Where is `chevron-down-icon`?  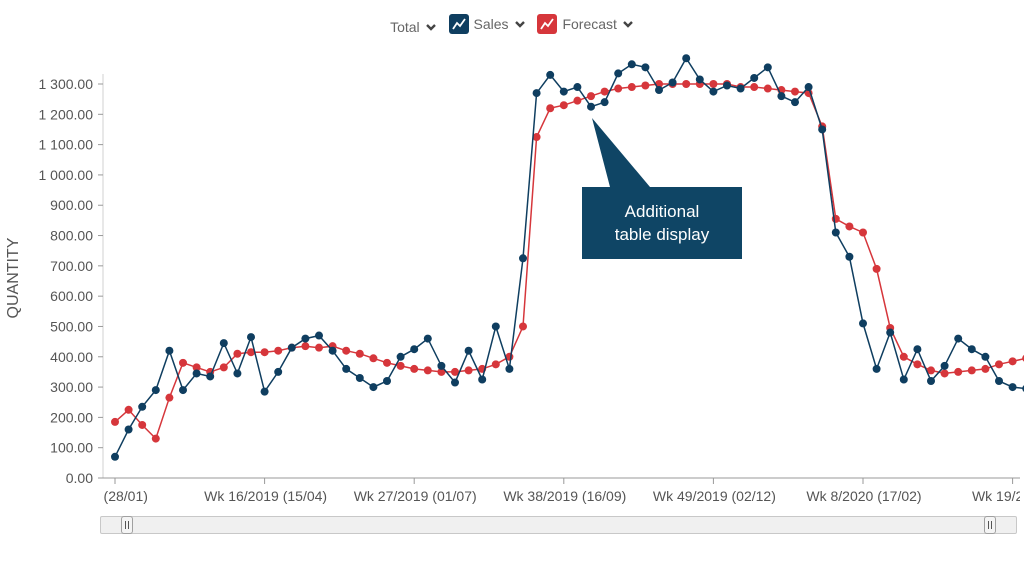 chevron-down-icon is located at coordinates (519, 24).